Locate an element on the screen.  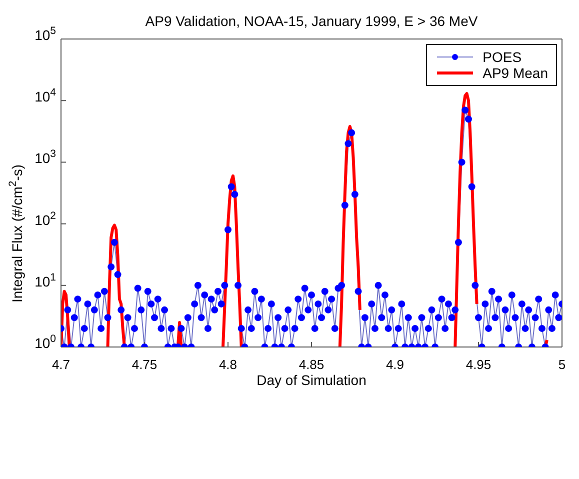
x-tick-label: 4.75 is located at coordinates (145, 364).